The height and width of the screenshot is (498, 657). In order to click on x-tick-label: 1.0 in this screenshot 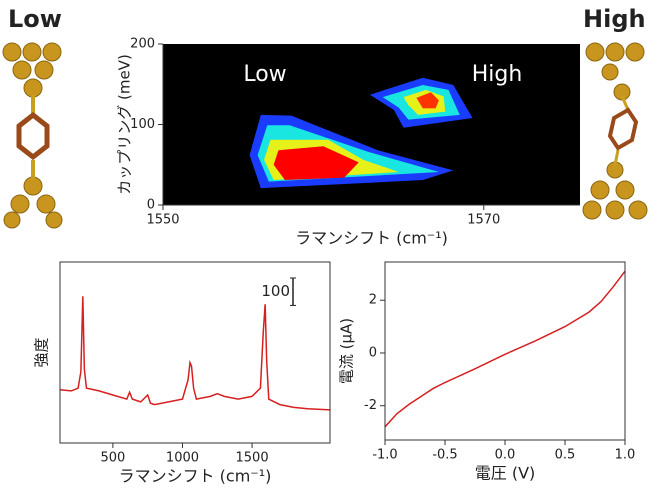, I will do `click(625, 455)`.